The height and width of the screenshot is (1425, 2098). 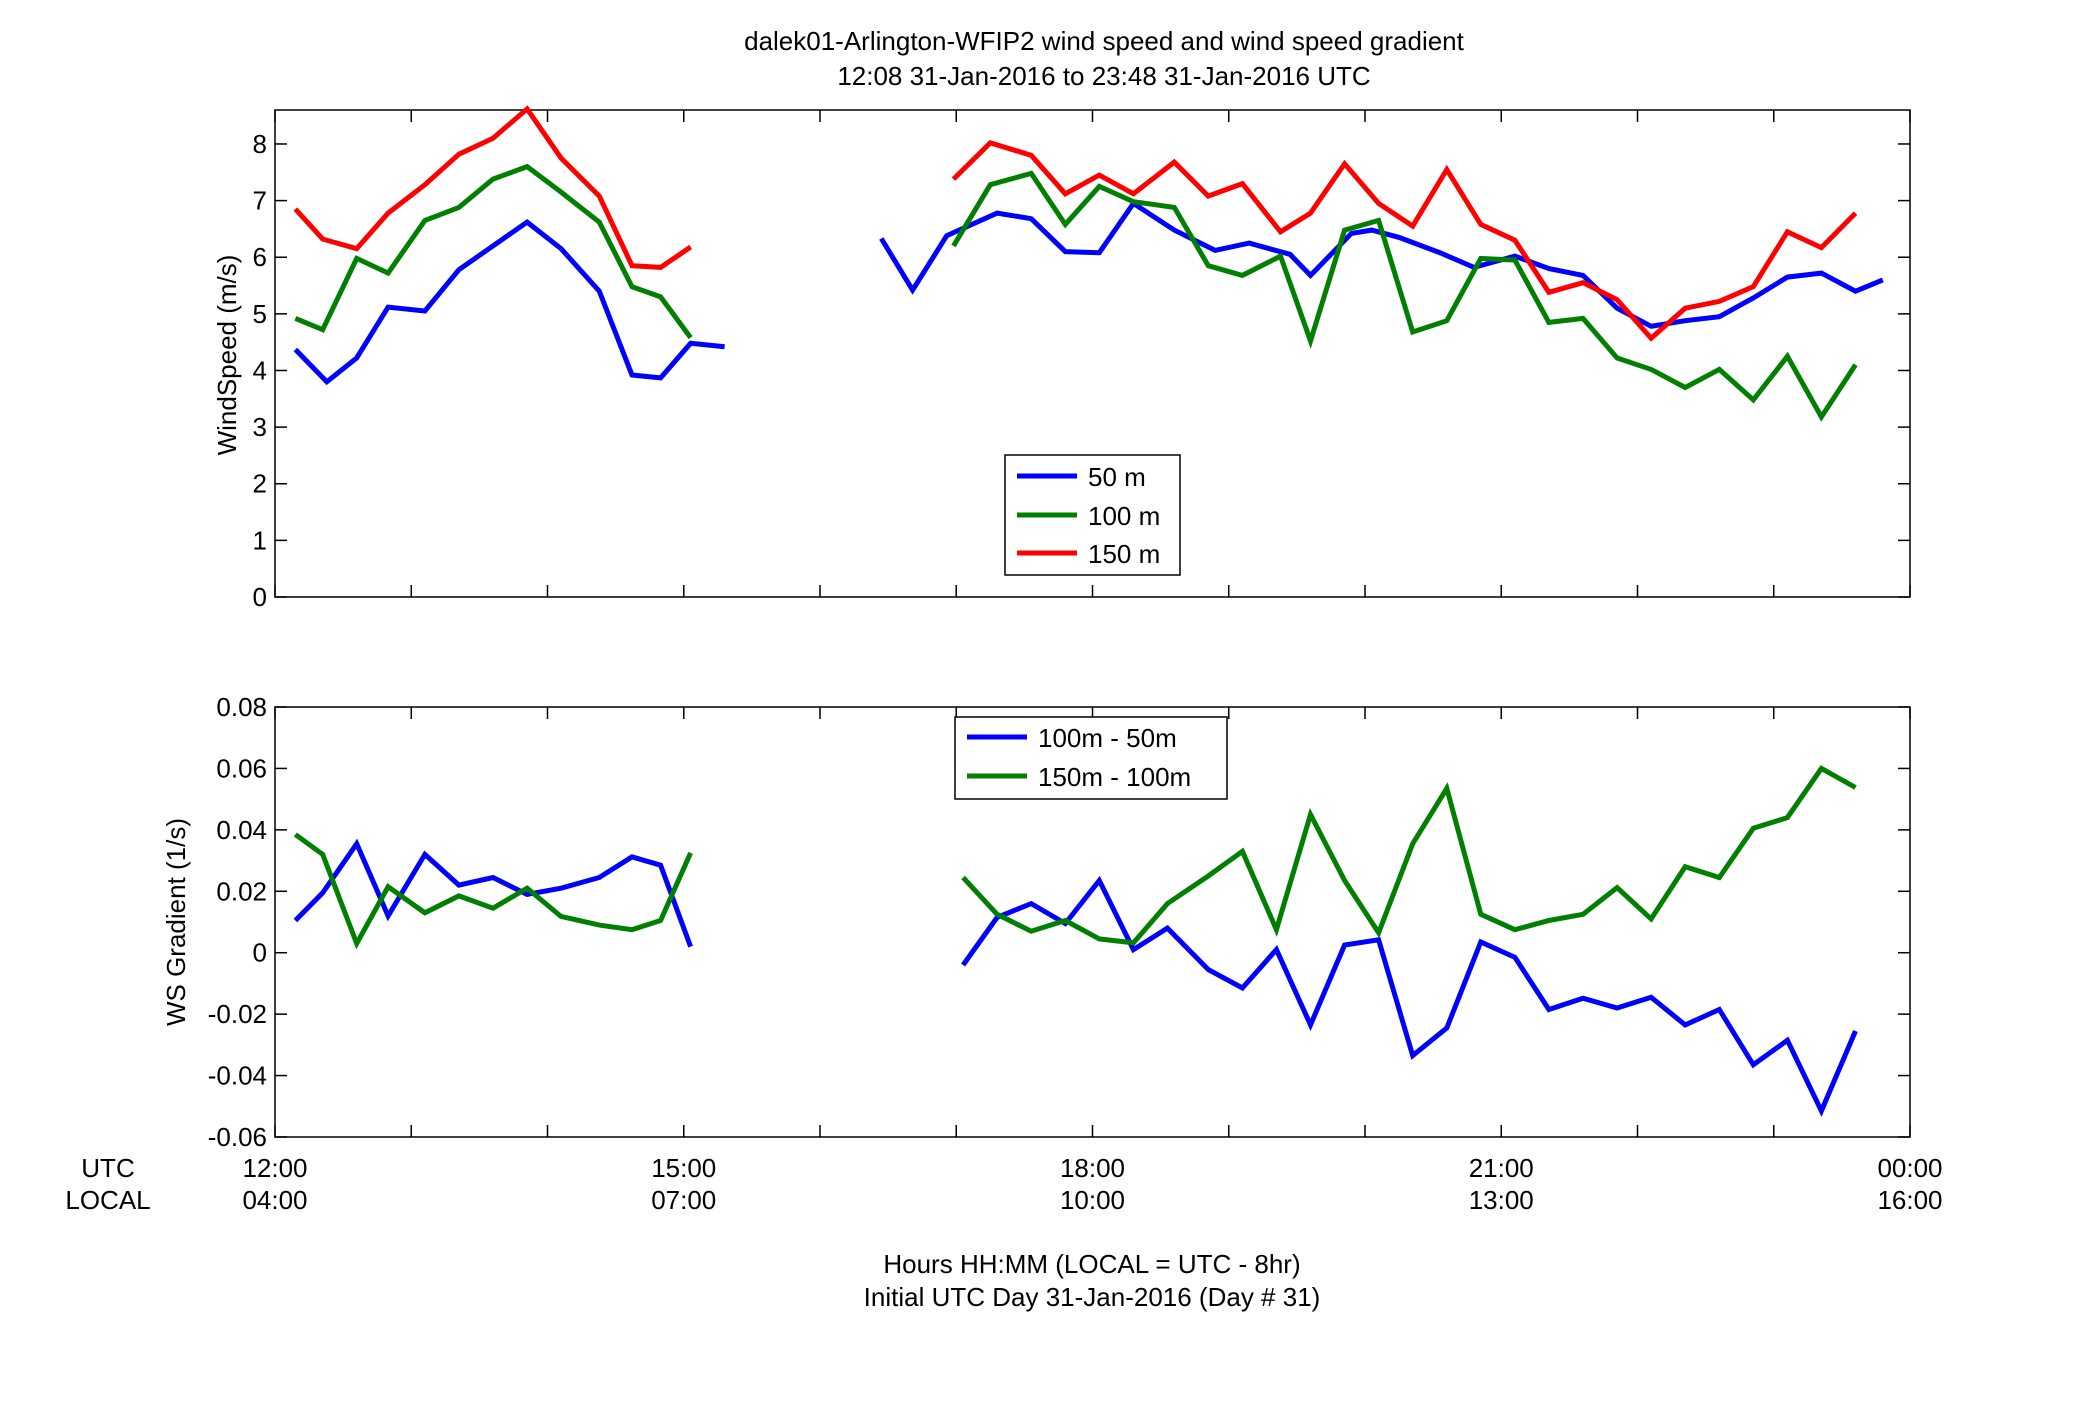 What do you see at coordinates (1501, 1200) in the screenshot?
I see `x-tick-label-local: 13:00` at bounding box center [1501, 1200].